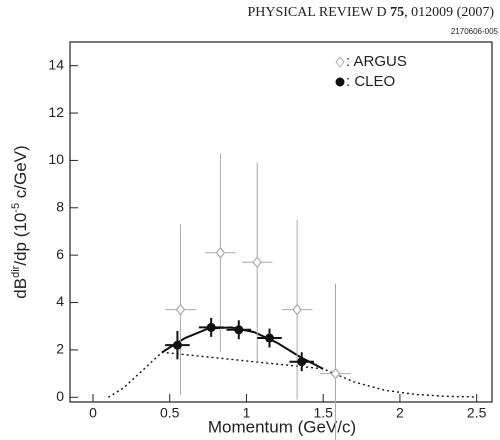 This screenshot has height=440, width=500. I want to click on x-tick-label: 0, so click(93, 413).